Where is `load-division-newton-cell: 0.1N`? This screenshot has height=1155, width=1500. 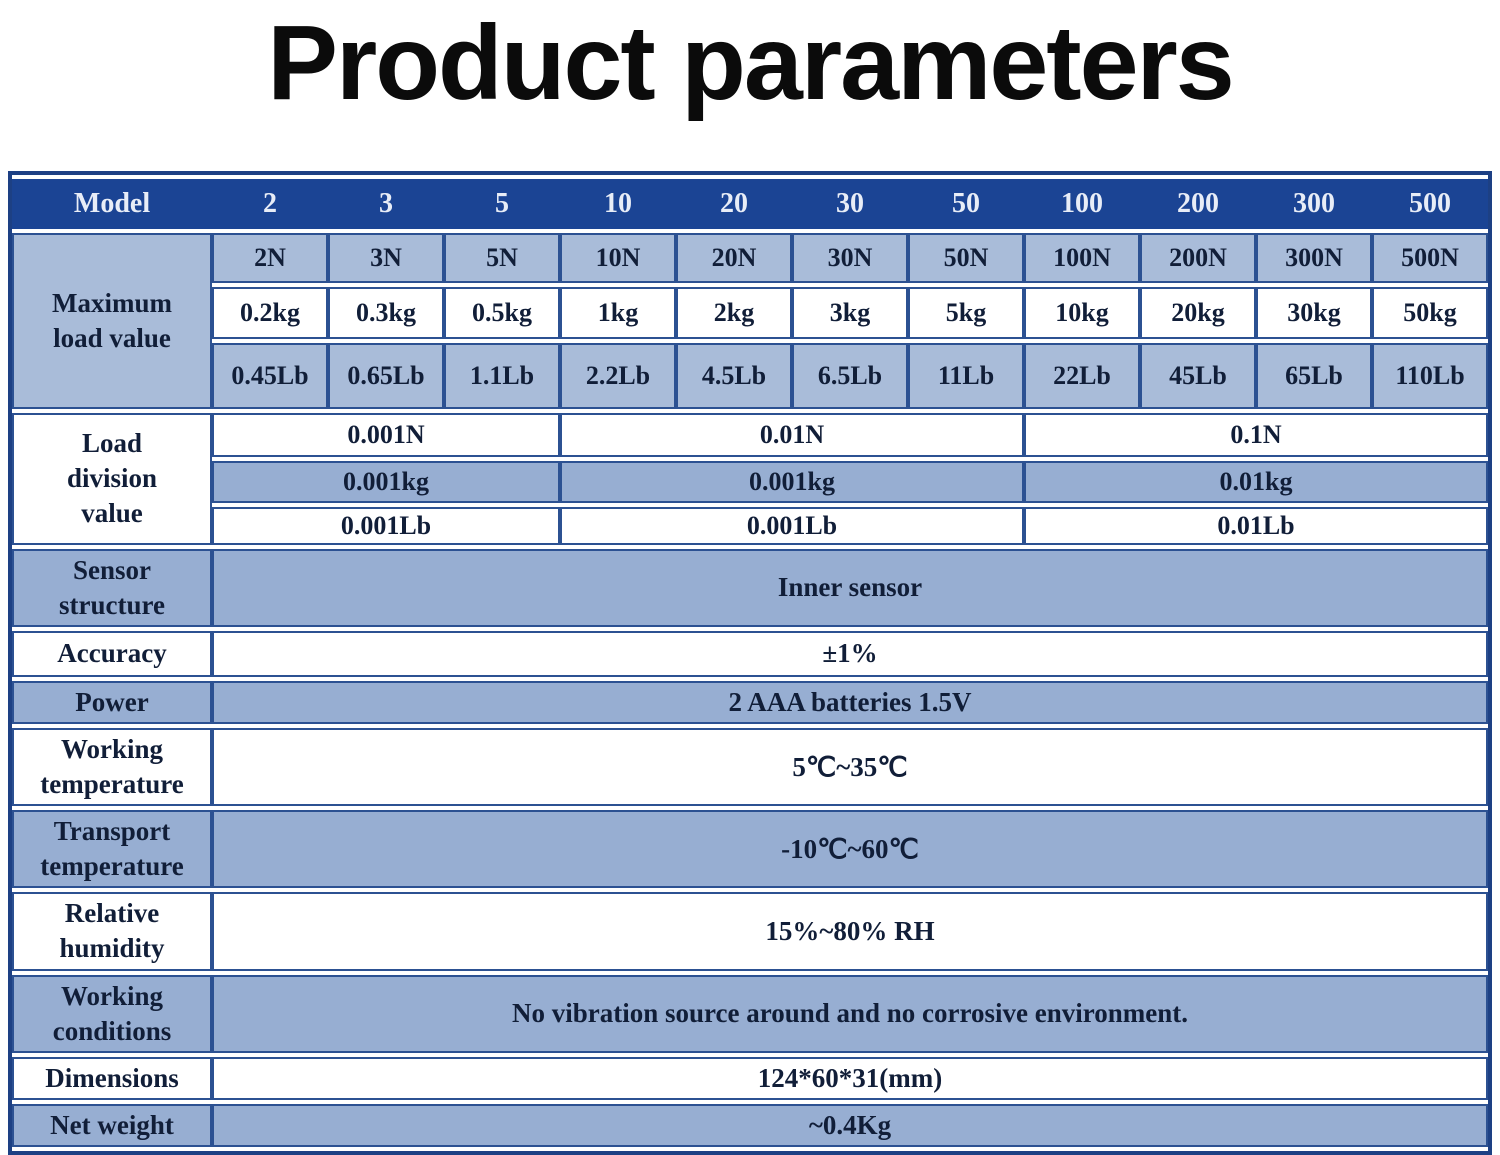 load-division-newton-cell: 0.1N is located at coordinates (1256, 434).